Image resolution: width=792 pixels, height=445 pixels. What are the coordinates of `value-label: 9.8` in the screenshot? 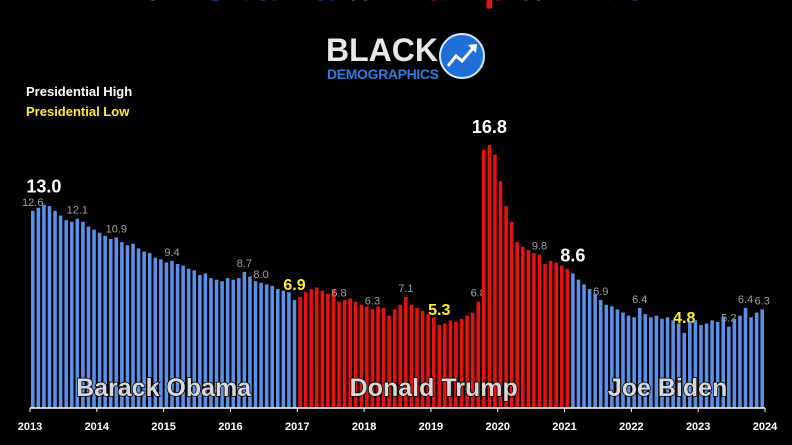 It's located at (539, 247).